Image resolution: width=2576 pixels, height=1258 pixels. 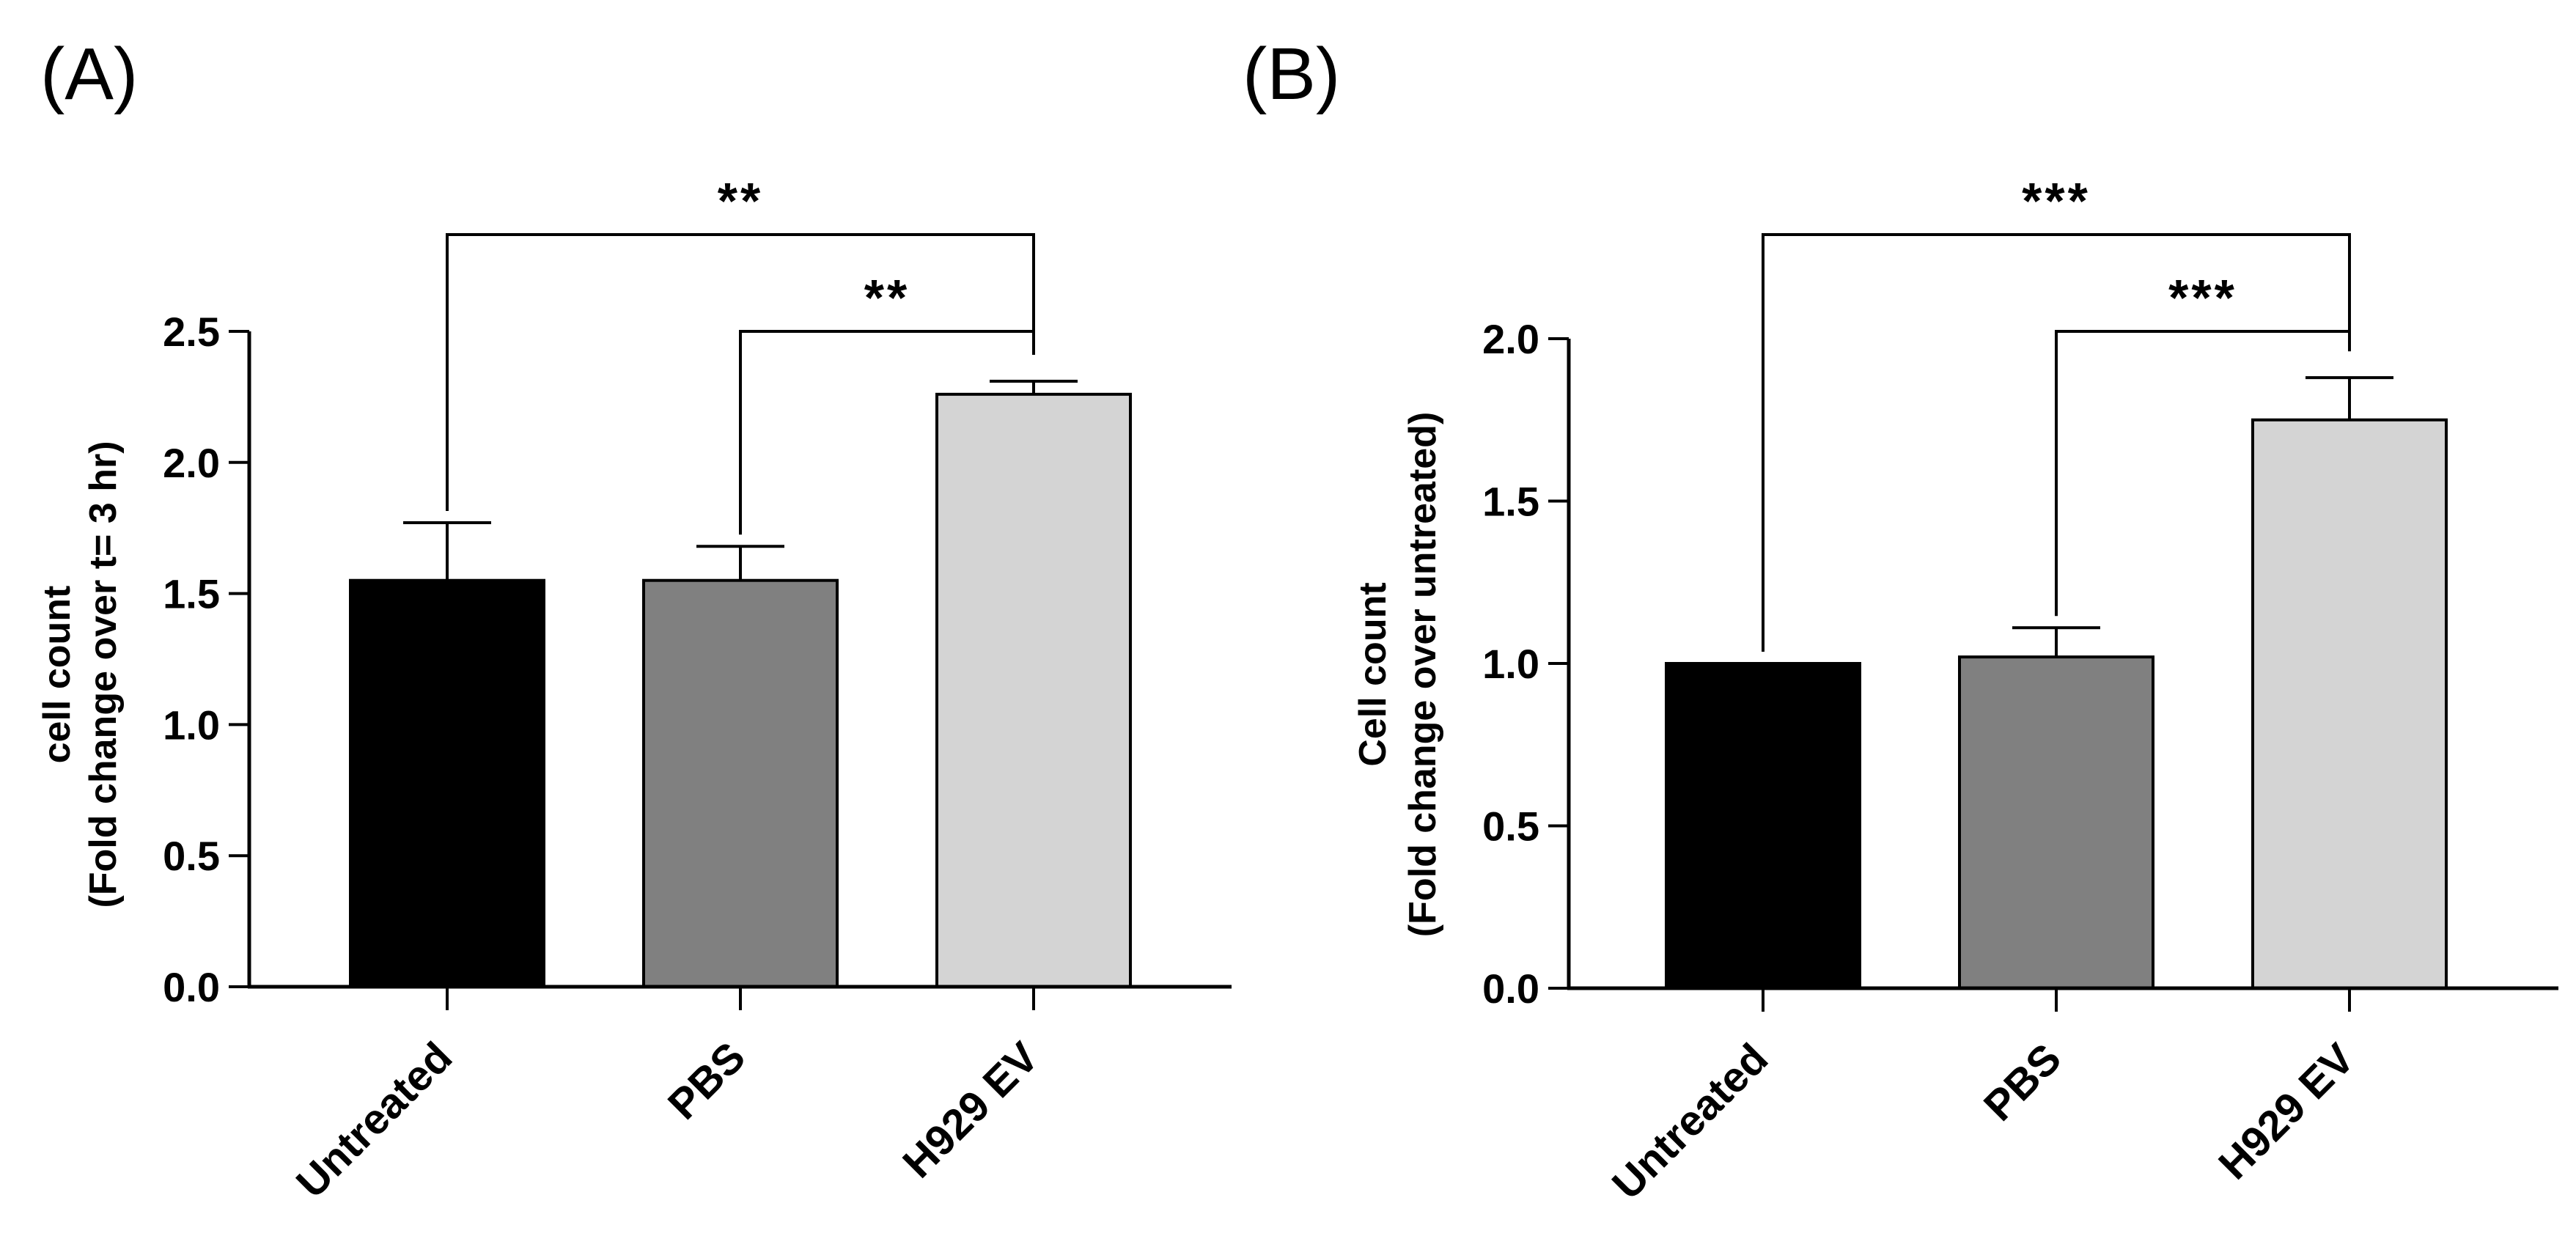 I want to click on y-axis-label: (Fold change over t= 3 hr), so click(x=103, y=674).